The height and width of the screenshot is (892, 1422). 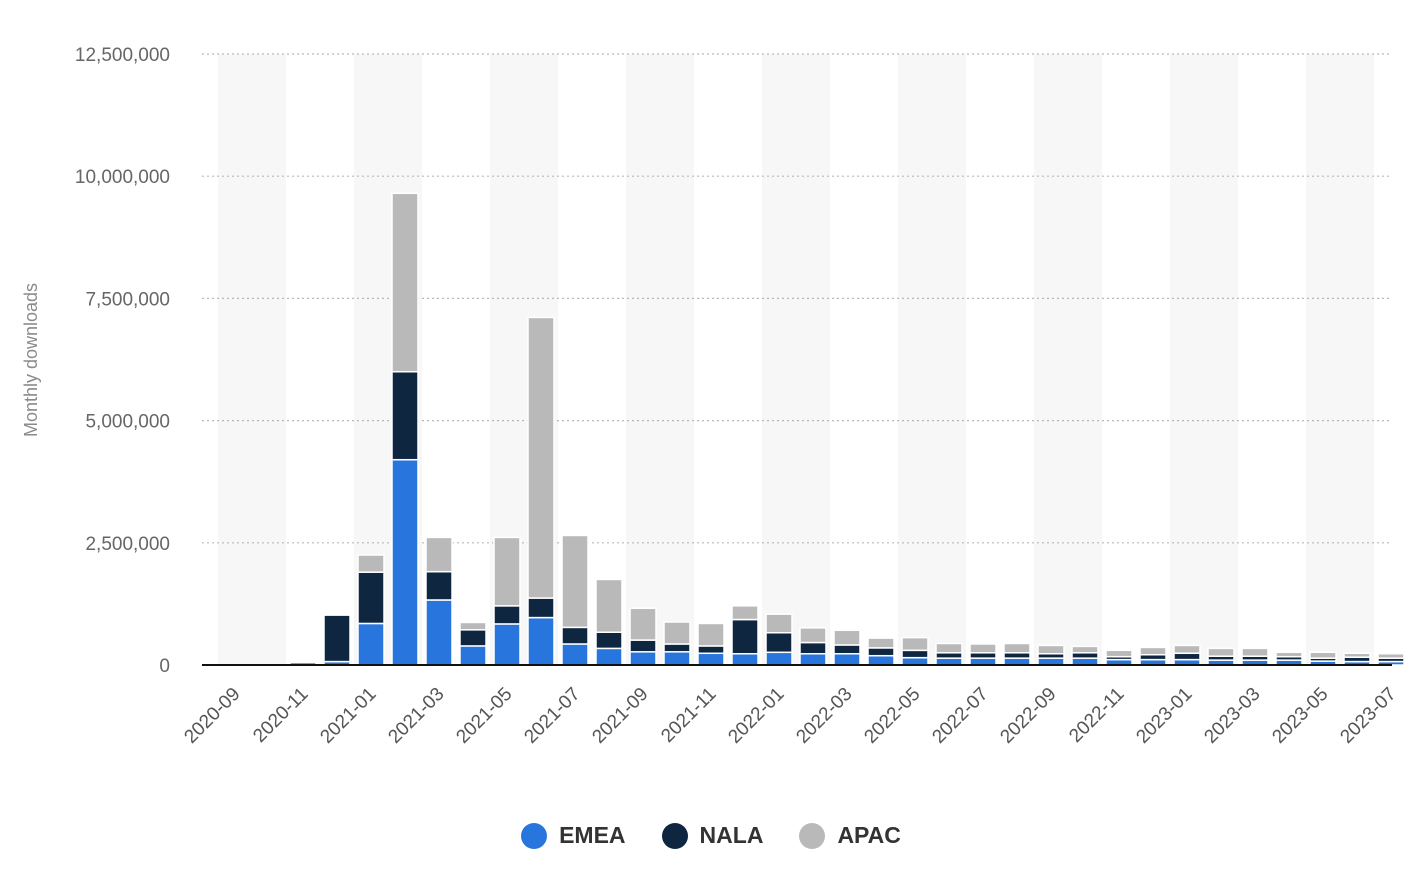 What do you see at coordinates (127, 299) in the screenshot?
I see `y-tick-label: 7,500,000` at bounding box center [127, 299].